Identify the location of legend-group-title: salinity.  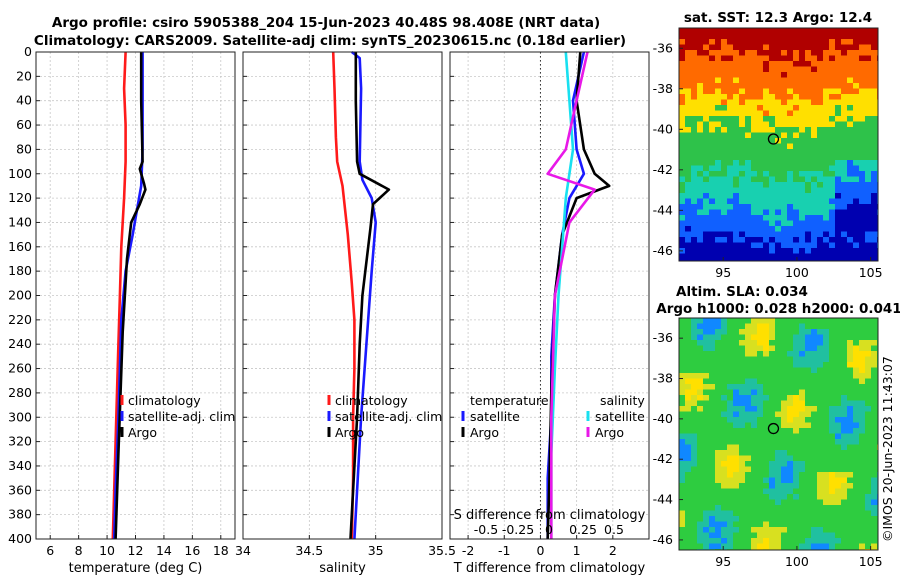
(622, 400).